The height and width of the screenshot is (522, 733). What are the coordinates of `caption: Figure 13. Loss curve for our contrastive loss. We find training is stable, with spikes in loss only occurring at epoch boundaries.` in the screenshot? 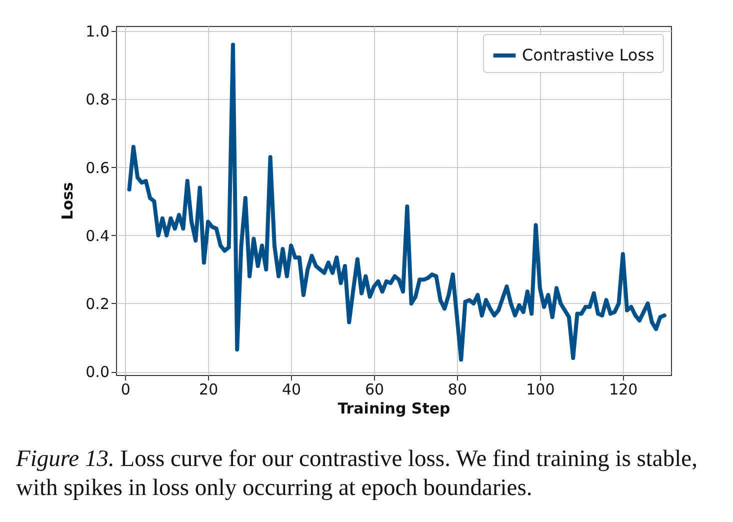 It's located at (357, 474).